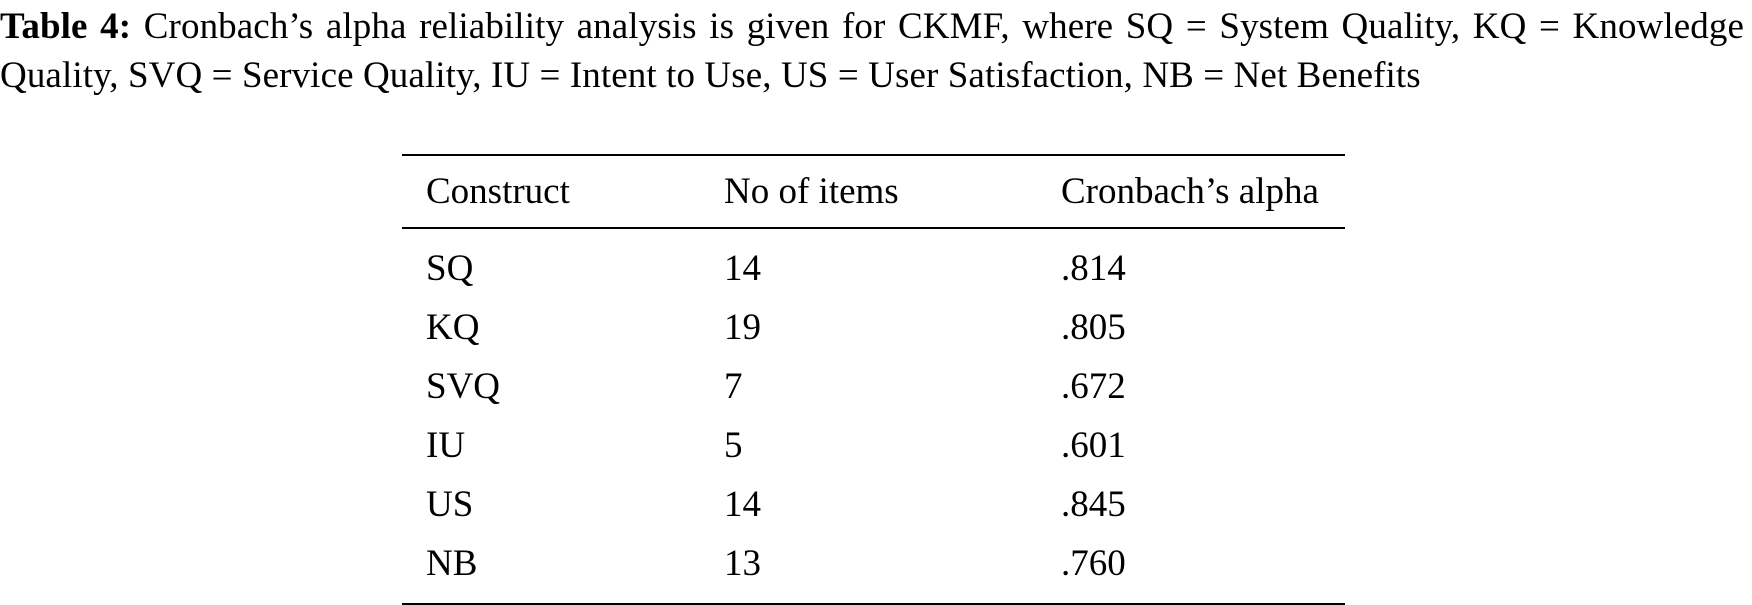 This screenshot has height=605, width=1752. What do you see at coordinates (1093, 386) in the screenshot?
I see `alpha-cell: .672` at bounding box center [1093, 386].